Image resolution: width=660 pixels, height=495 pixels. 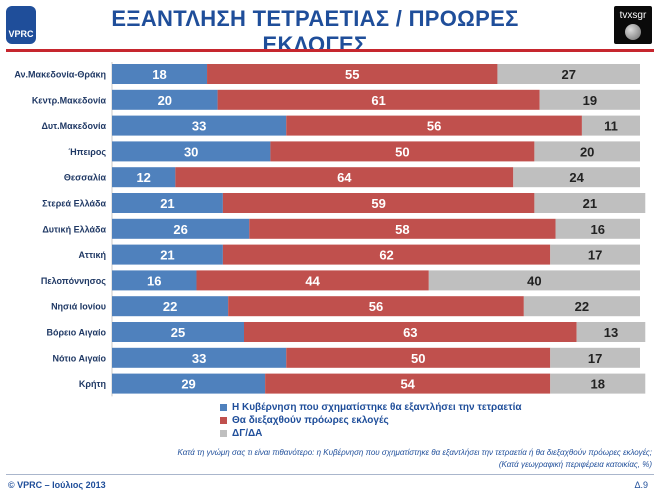 What do you see at coordinates (312, 280) in the screenshot?
I see `data-label: 44` at bounding box center [312, 280].